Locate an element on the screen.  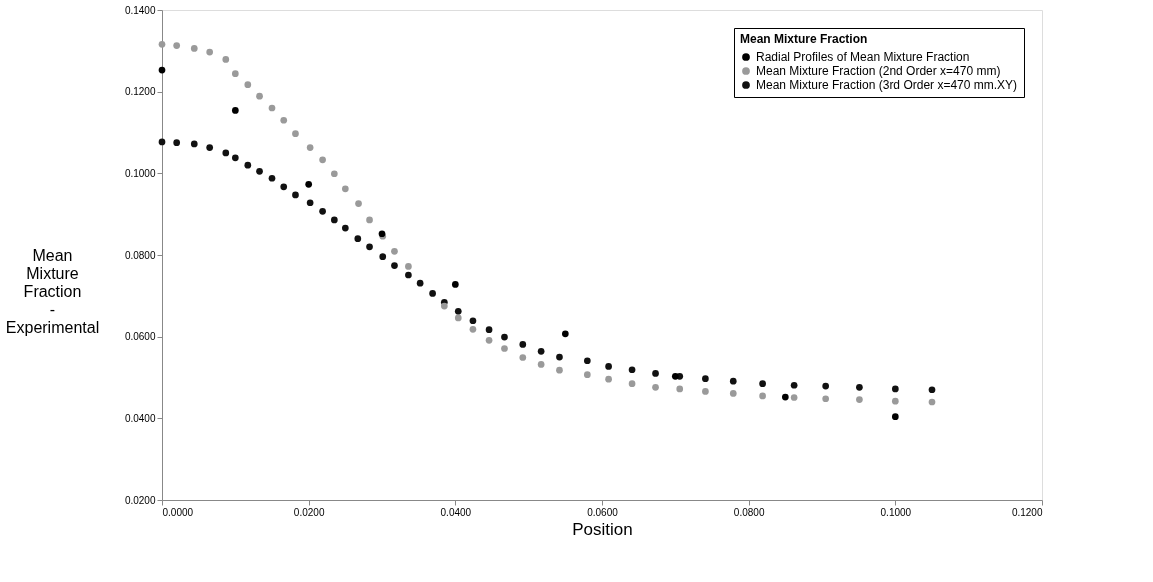
x-tick-label: 0.0800 is located at coordinates (749, 512).